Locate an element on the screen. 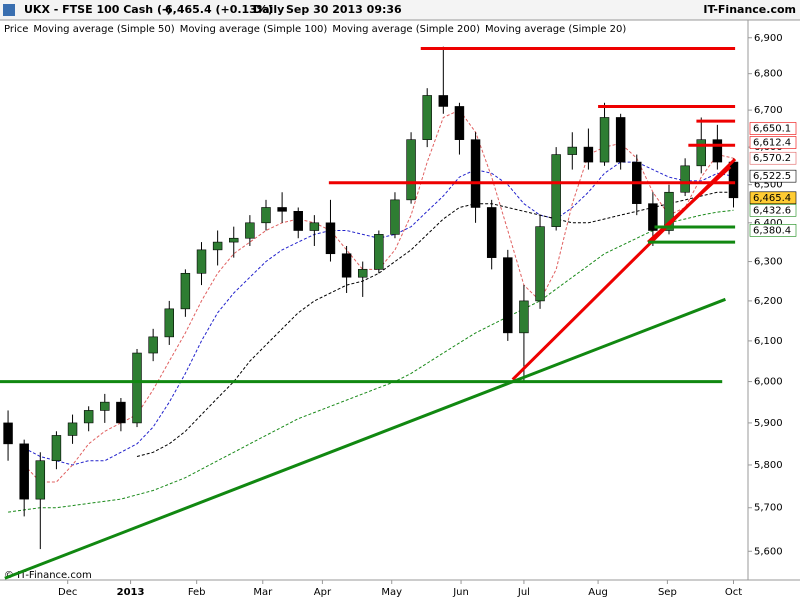 This screenshot has height=600, width=800. period: Daily is located at coordinates (268, 9).